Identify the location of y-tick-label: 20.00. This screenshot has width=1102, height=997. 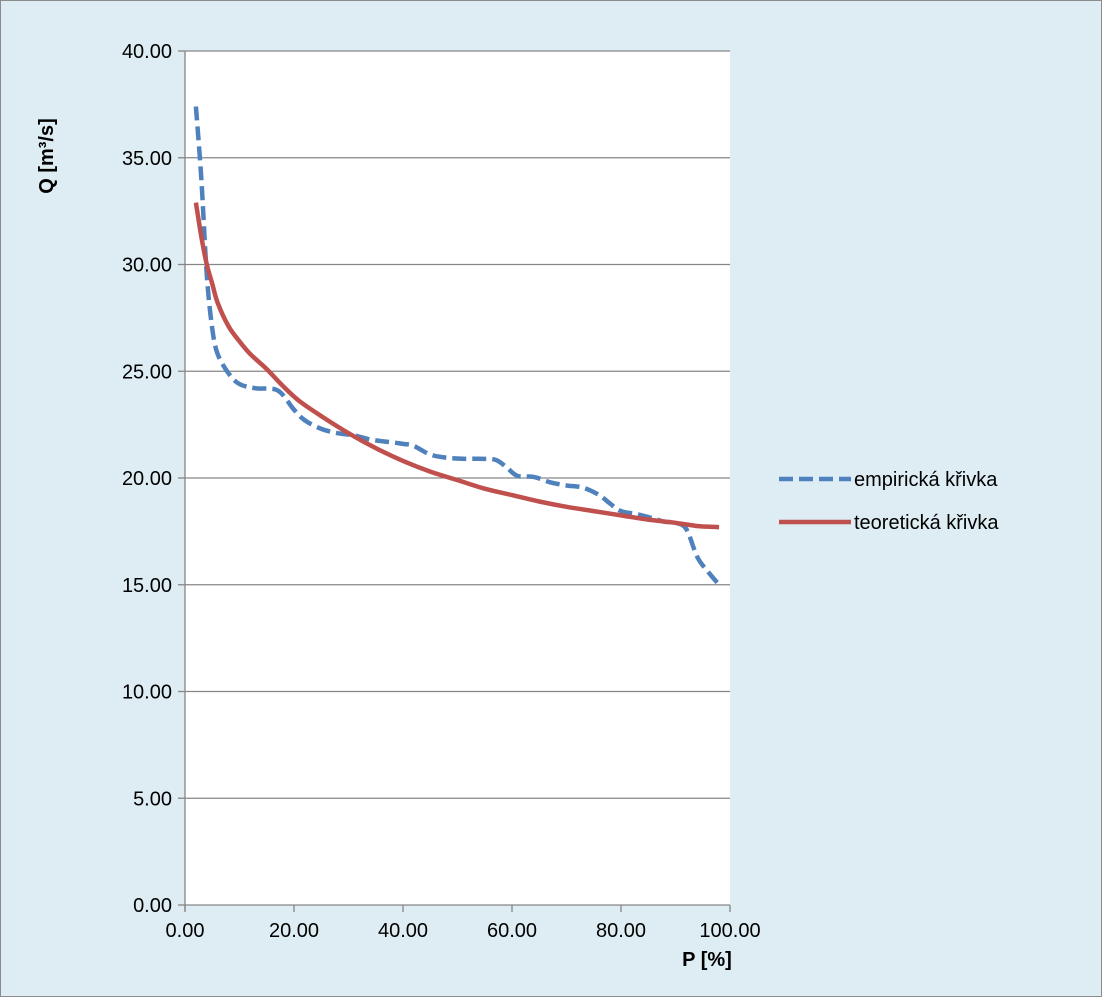
(147, 479).